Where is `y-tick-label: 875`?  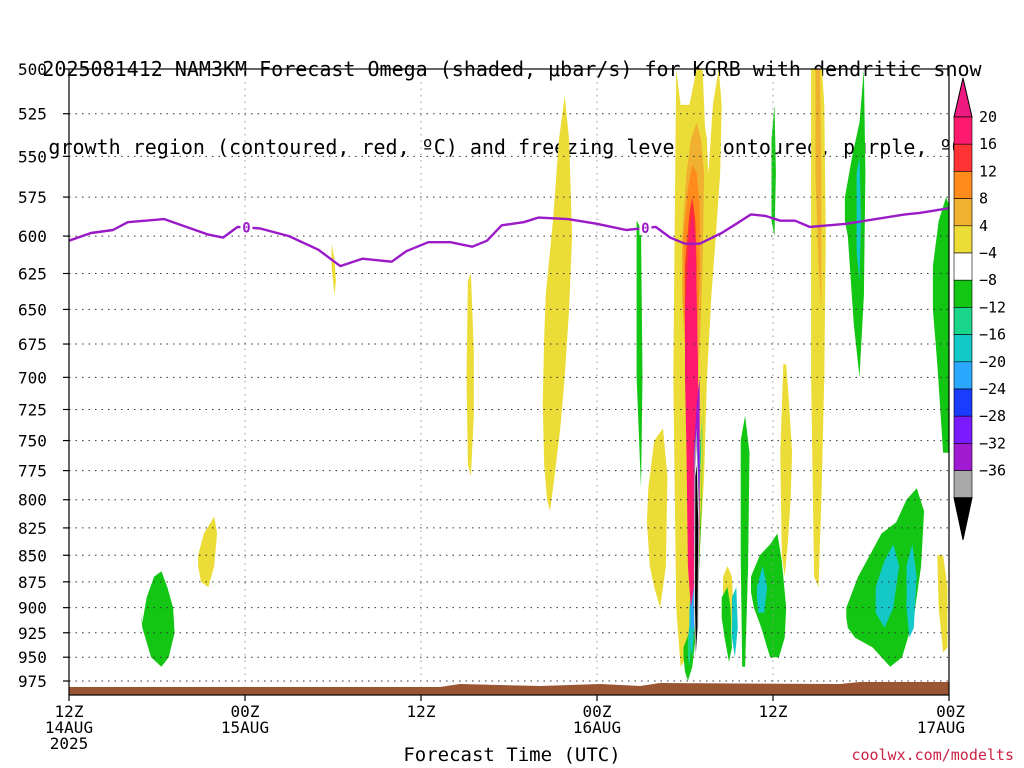 y-tick-label: 875 is located at coordinates (32, 582).